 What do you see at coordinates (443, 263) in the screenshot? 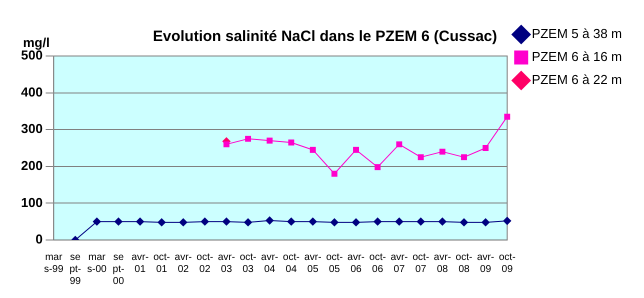
I see `x-tick-label: avr- 08` at bounding box center [443, 263].